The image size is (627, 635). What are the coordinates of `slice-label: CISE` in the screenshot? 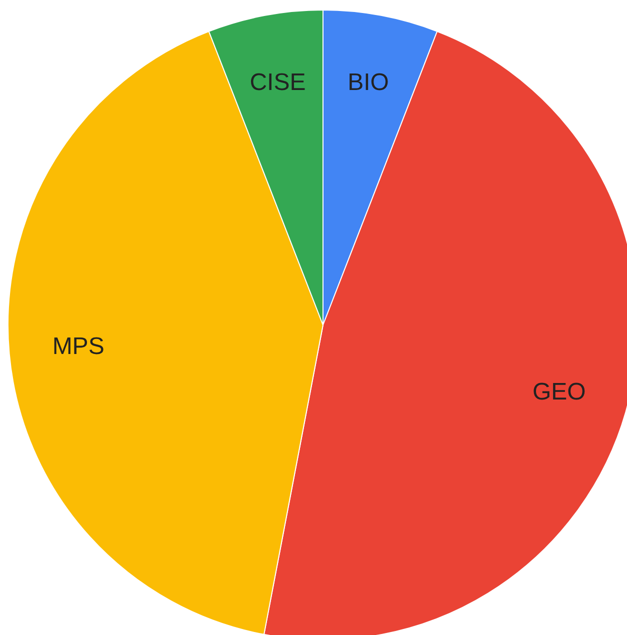 It's located at (278, 82).